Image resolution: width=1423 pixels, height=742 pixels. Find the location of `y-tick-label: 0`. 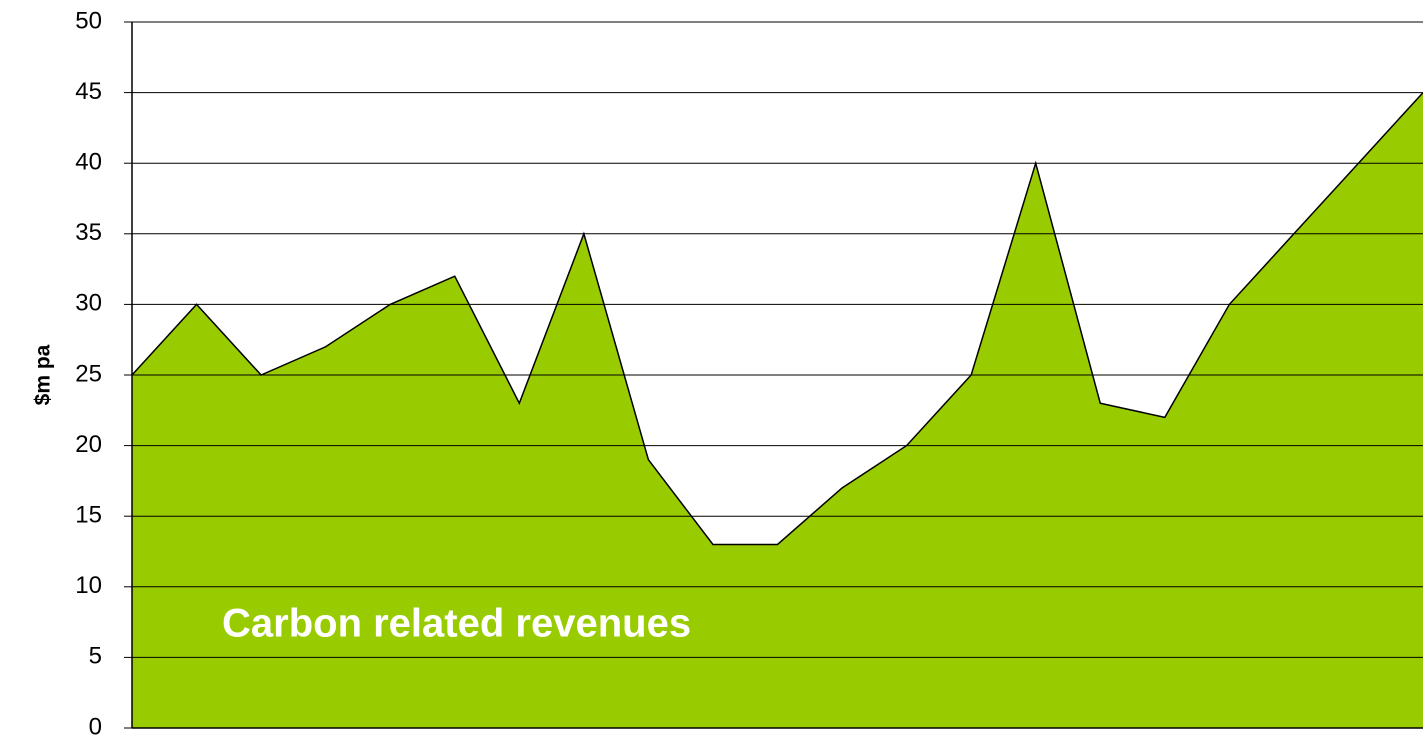

y-tick-label: 0 is located at coordinates (95, 726).